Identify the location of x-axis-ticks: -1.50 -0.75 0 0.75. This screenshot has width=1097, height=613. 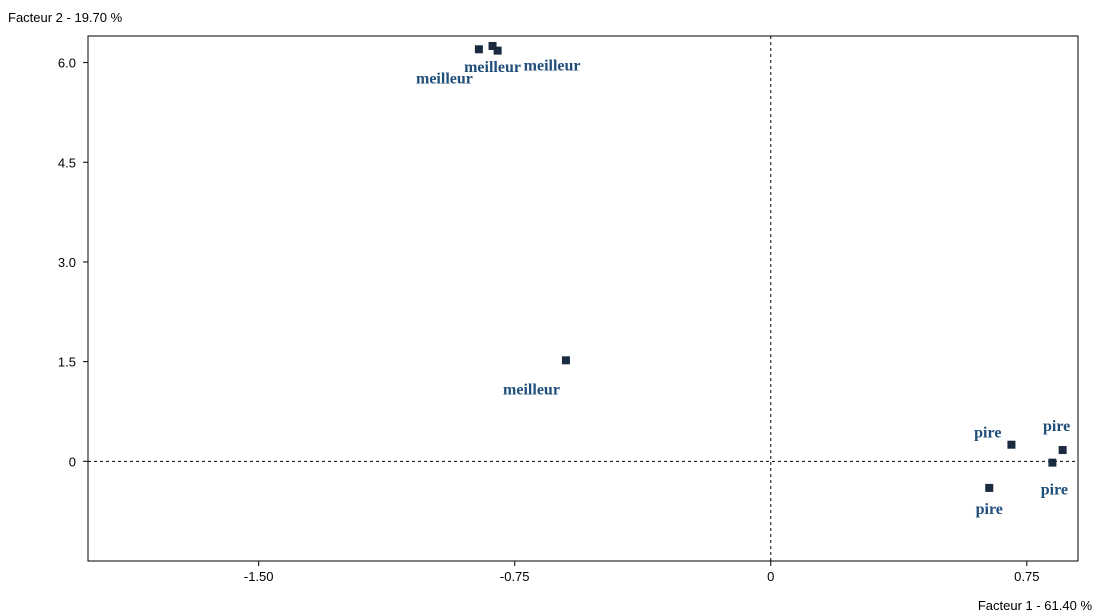
(641, 572).